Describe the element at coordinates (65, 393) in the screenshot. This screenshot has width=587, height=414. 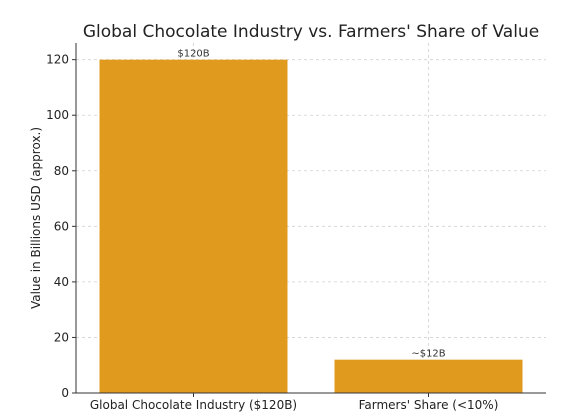
I see `y-tick-label: 0` at that location.